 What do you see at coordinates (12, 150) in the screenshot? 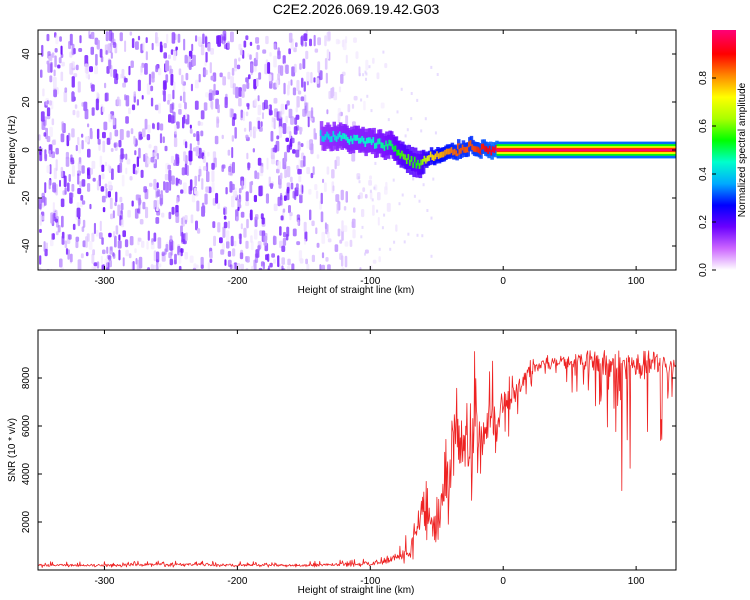
I see `spectrogram-y-label: Frequency (Hz)` at bounding box center [12, 150].